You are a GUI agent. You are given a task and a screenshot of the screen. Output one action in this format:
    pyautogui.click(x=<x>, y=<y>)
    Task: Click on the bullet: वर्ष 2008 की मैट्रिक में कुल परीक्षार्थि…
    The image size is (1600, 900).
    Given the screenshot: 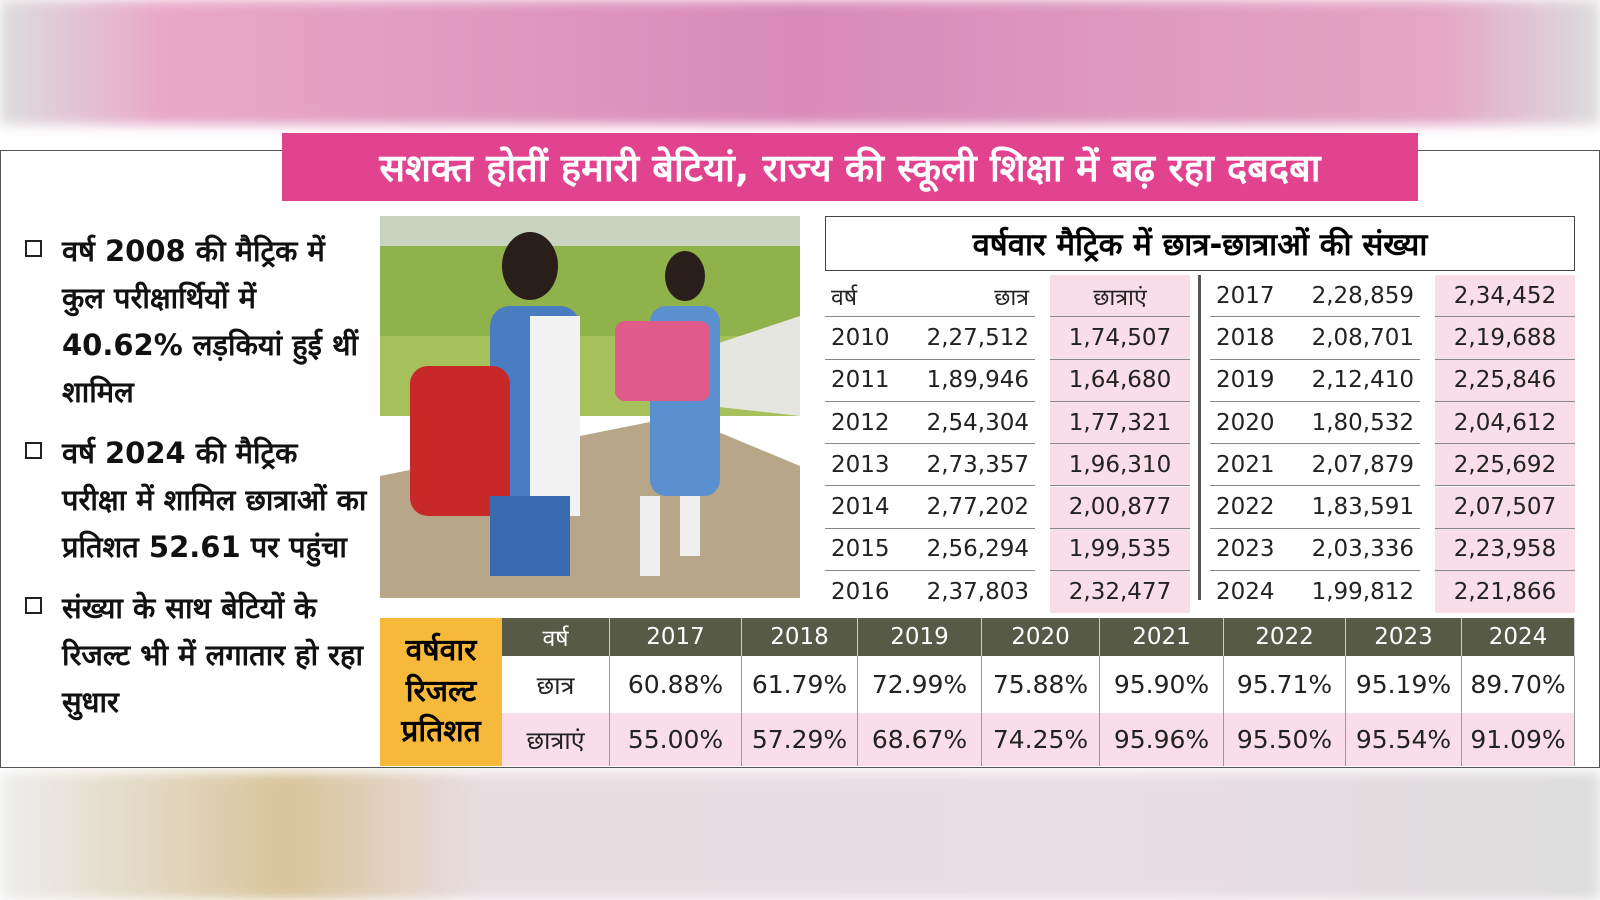 What is the action you would take?
    pyautogui.click(x=197, y=322)
    